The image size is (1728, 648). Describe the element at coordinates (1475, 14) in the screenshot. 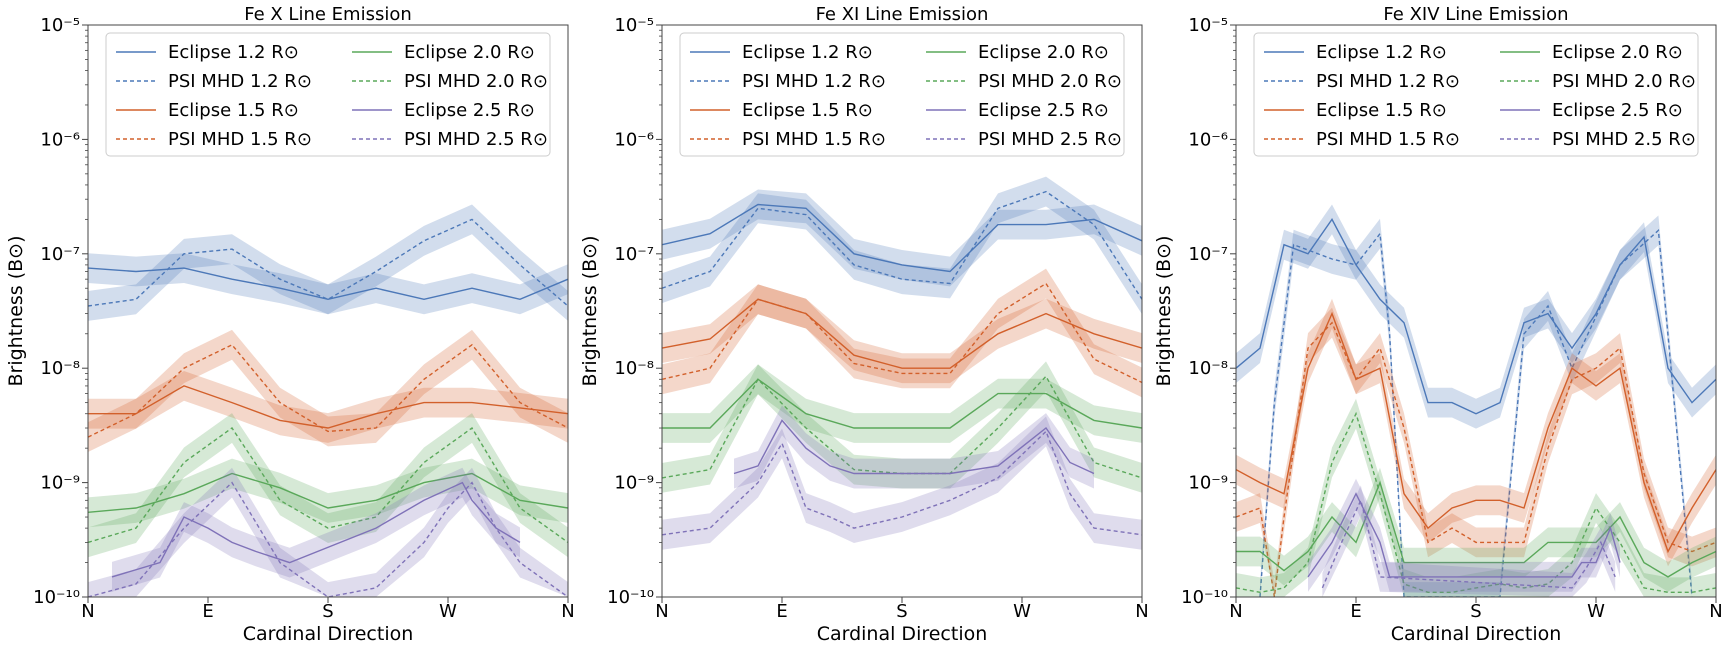

I see `chart-title: Fe XIV Line Emission` at that location.